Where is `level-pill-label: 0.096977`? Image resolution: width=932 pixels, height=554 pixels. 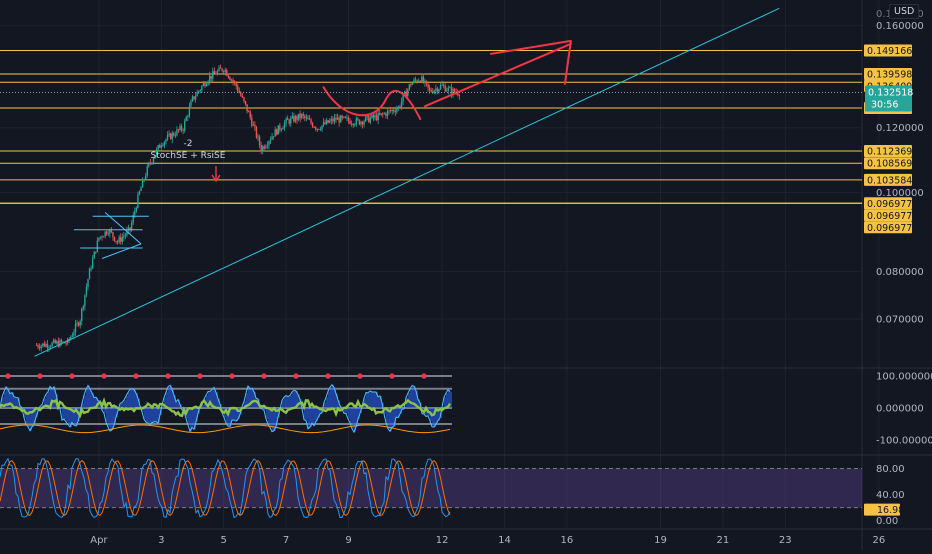 level-pill-label: 0.096977 is located at coordinates (889, 204).